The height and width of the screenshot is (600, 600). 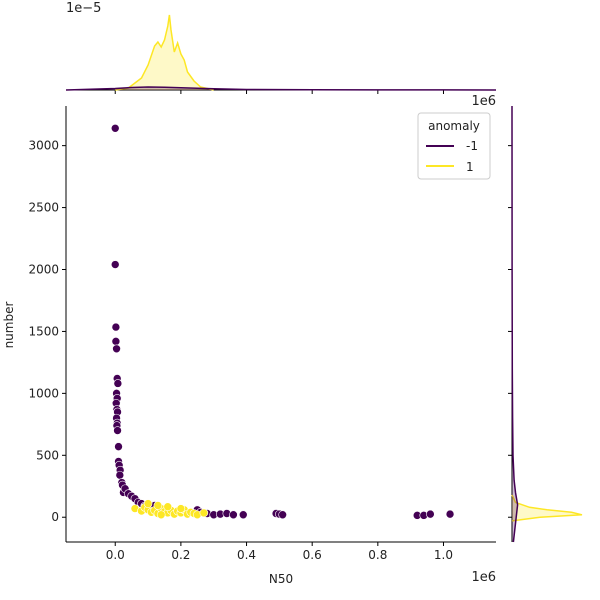 What do you see at coordinates (83, 8) in the screenshot?
I see `top-density-exponent-label: 1e−5` at bounding box center [83, 8].